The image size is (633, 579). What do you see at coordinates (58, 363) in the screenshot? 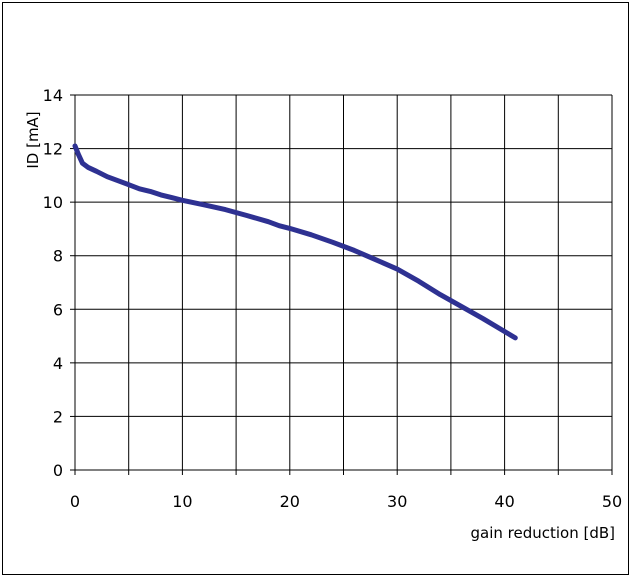
I see `y-tick-label: 4` at bounding box center [58, 363].